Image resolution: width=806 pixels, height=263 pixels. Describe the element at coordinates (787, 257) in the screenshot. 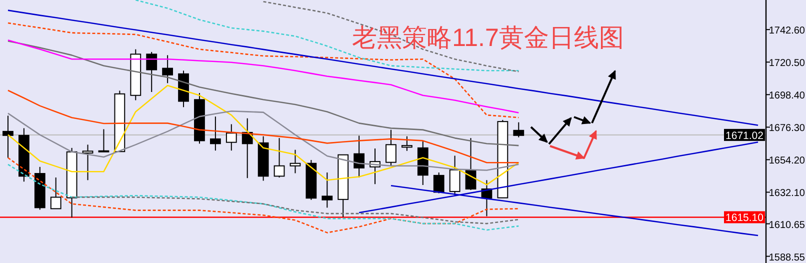

I see `y-tick-label: 1588.55` at that location.